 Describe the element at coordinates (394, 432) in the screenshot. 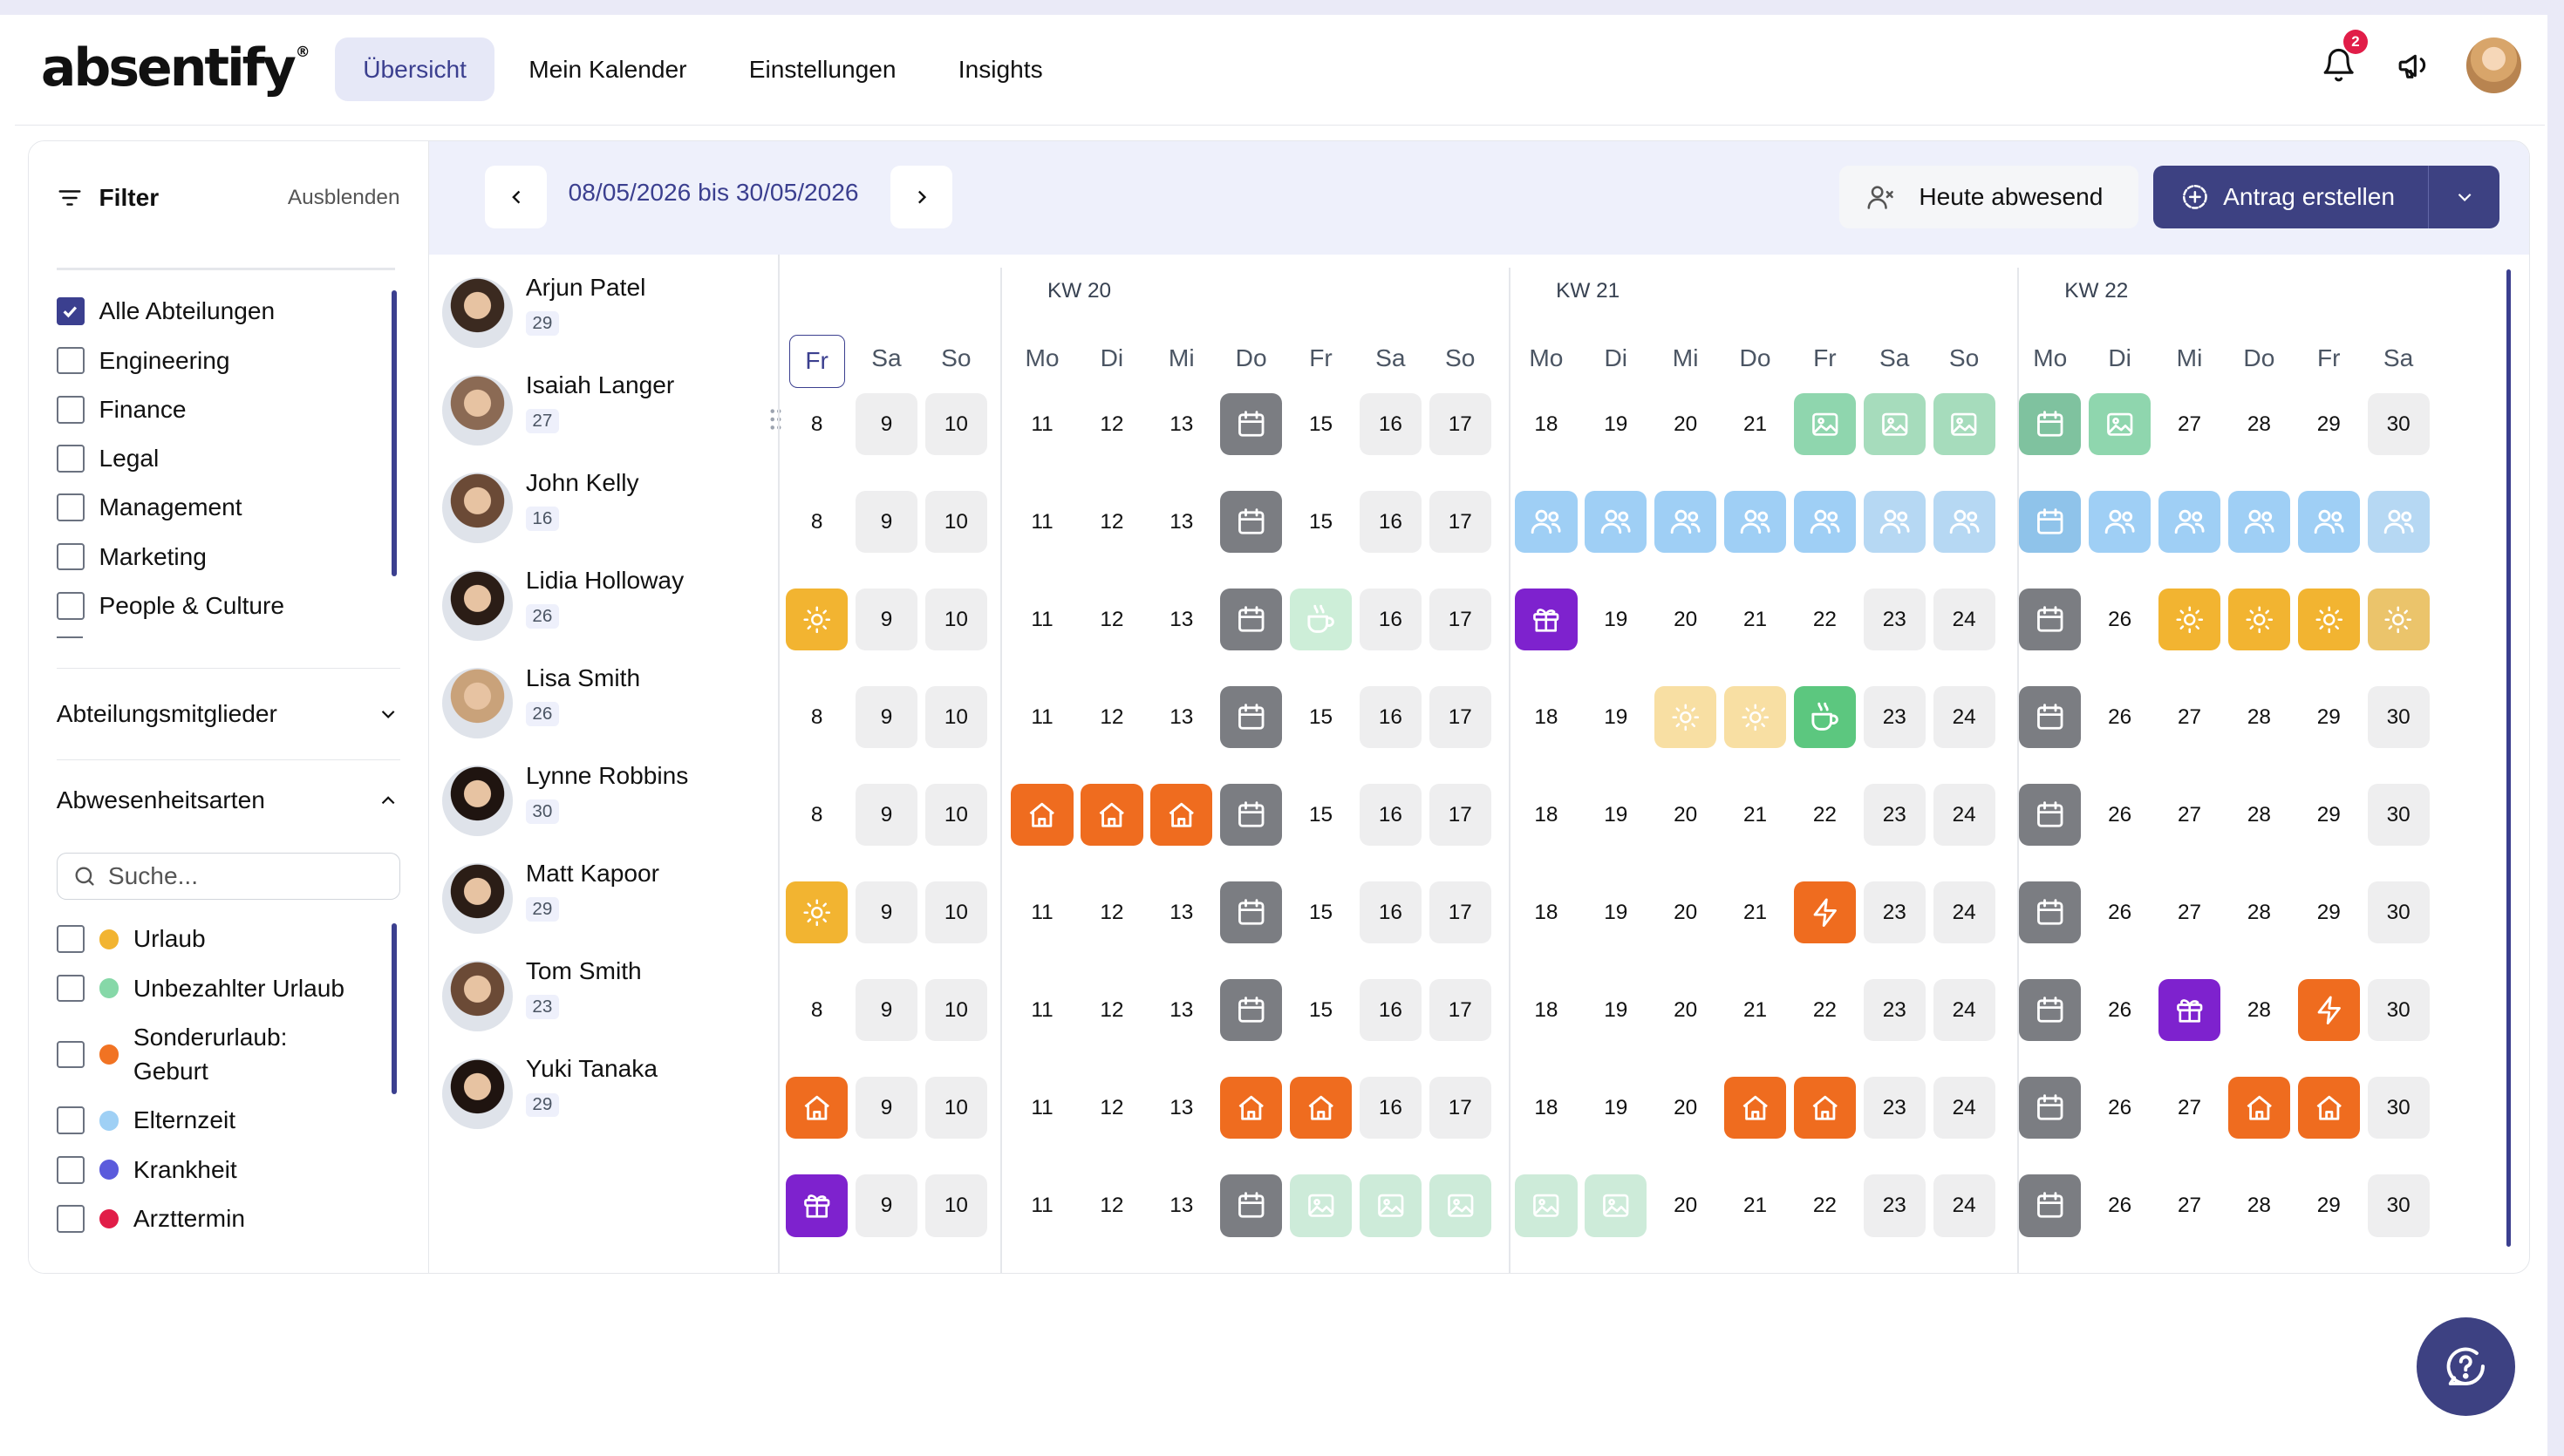

I see `department-scrollbar` at that location.